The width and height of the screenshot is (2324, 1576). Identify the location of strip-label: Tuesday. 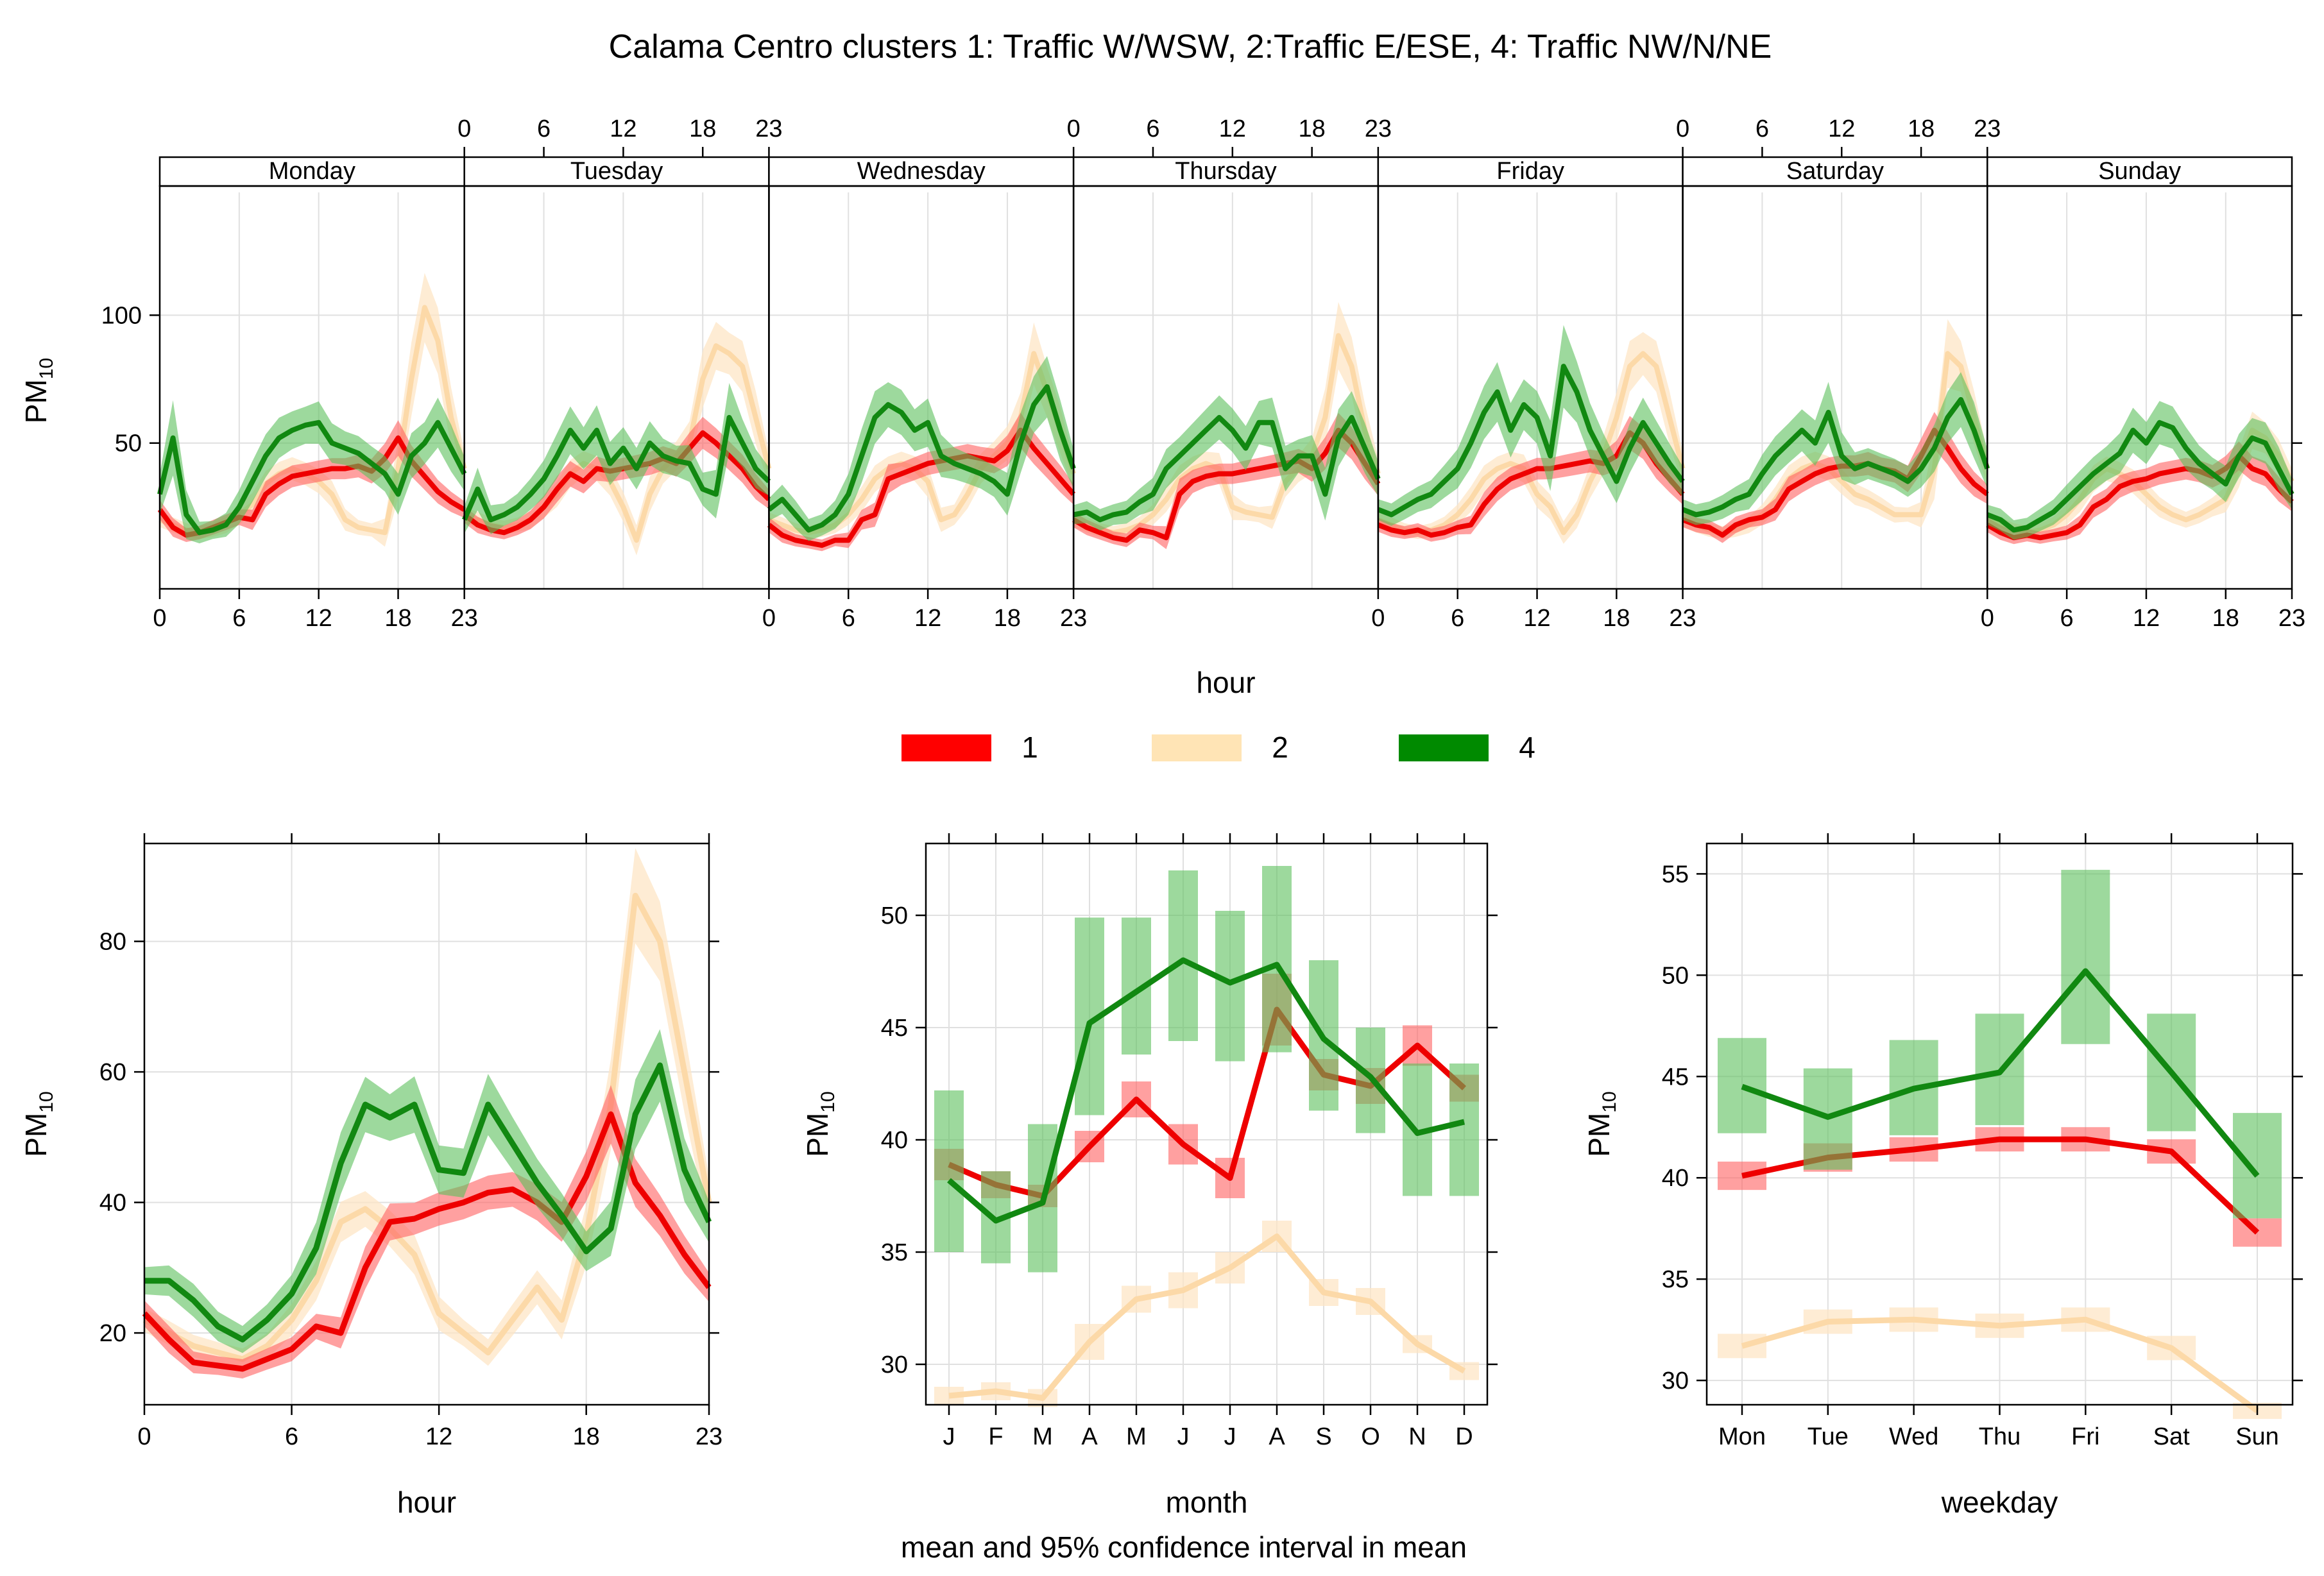
(616, 171).